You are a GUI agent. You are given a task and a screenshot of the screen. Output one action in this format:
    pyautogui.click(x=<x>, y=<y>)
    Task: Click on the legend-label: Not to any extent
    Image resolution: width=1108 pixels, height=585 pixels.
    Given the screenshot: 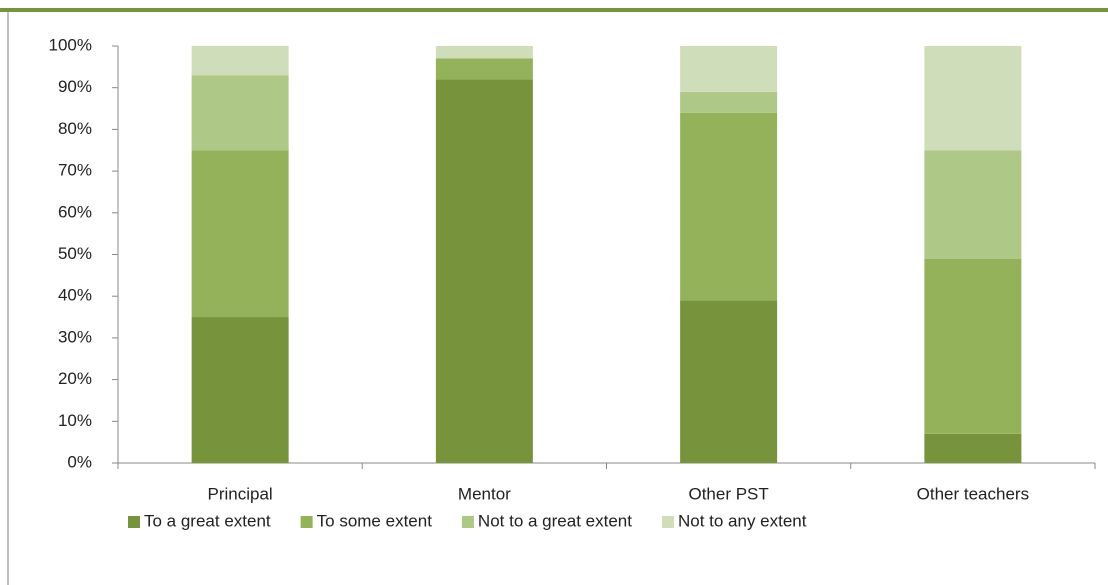 What is the action you would take?
    pyautogui.click(x=742, y=520)
    